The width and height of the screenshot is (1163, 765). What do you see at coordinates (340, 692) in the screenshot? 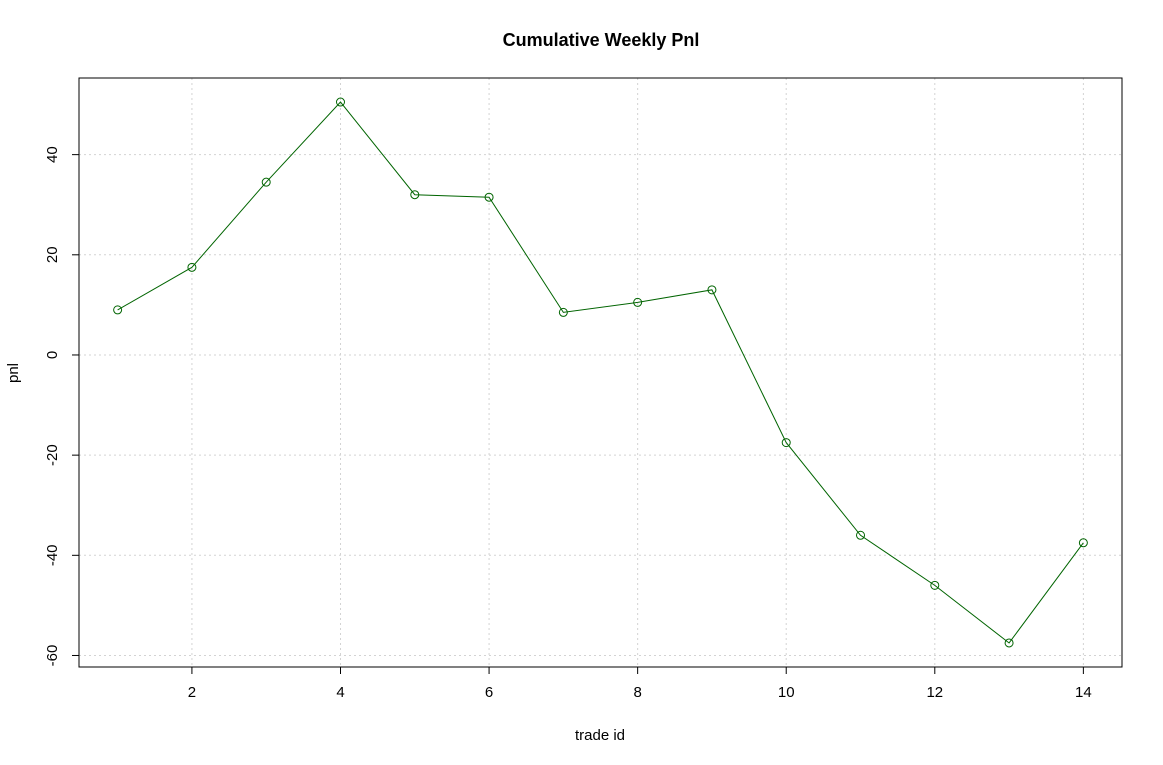
I see `x-tick-label: 4` at bounding box center [340, 692].